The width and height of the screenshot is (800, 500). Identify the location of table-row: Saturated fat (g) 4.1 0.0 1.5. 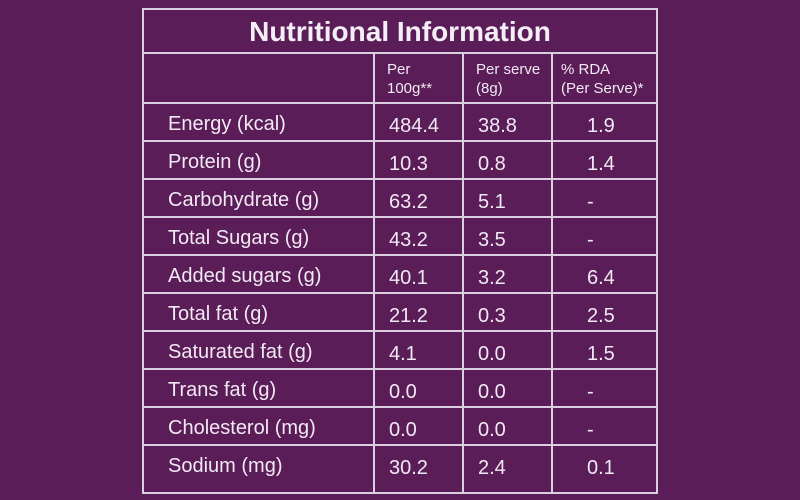
(400, 351).